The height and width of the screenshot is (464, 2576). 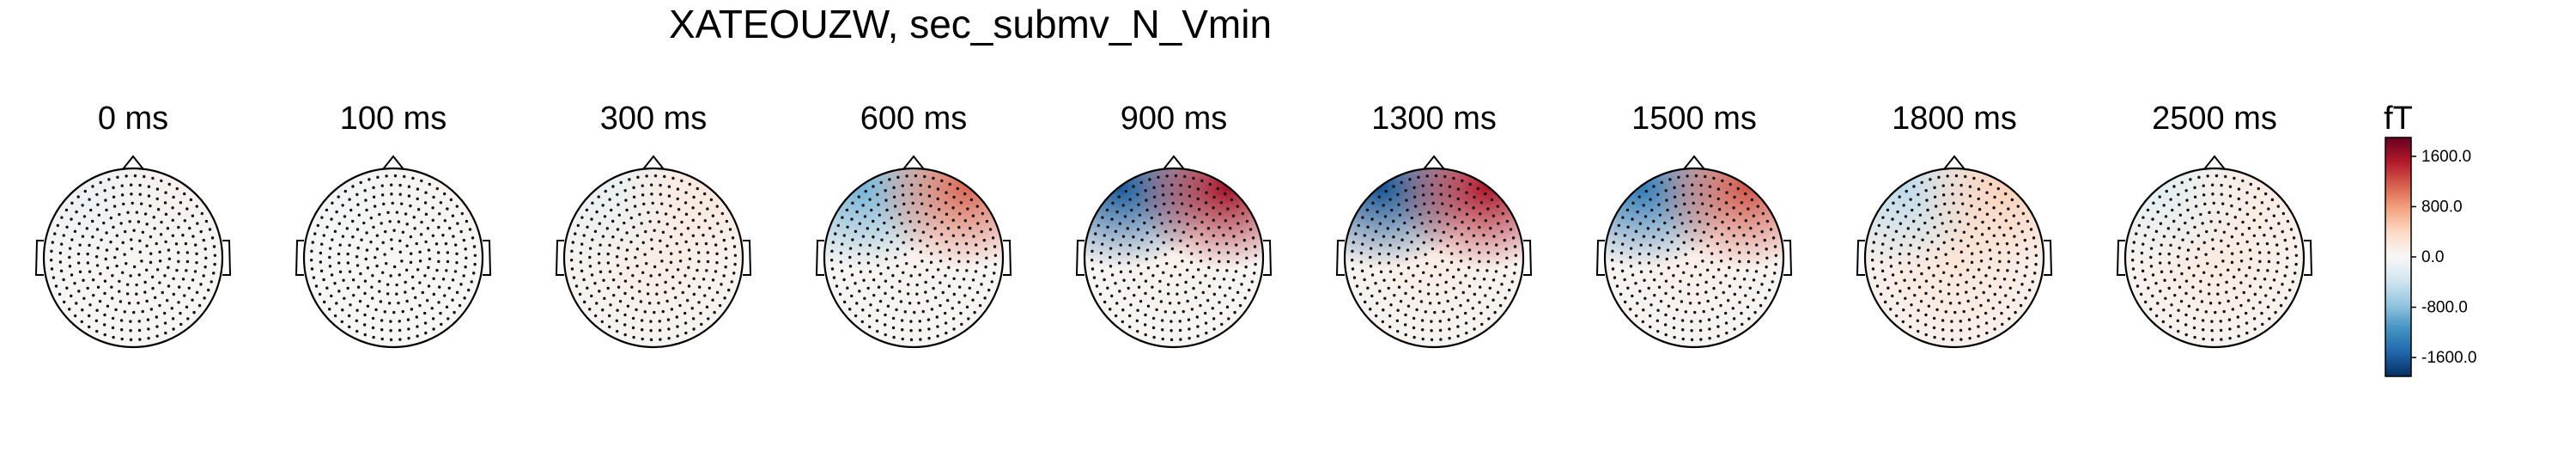 I want to click on panel-time-label: 1800 ms, so click(x=1954, y=119).